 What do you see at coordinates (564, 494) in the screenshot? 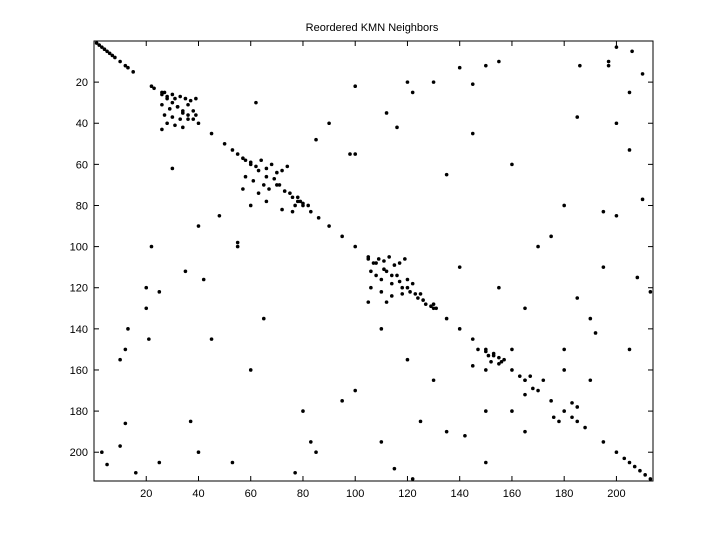
I see `x-tick-label: 180` at bounding box center [564, 494].